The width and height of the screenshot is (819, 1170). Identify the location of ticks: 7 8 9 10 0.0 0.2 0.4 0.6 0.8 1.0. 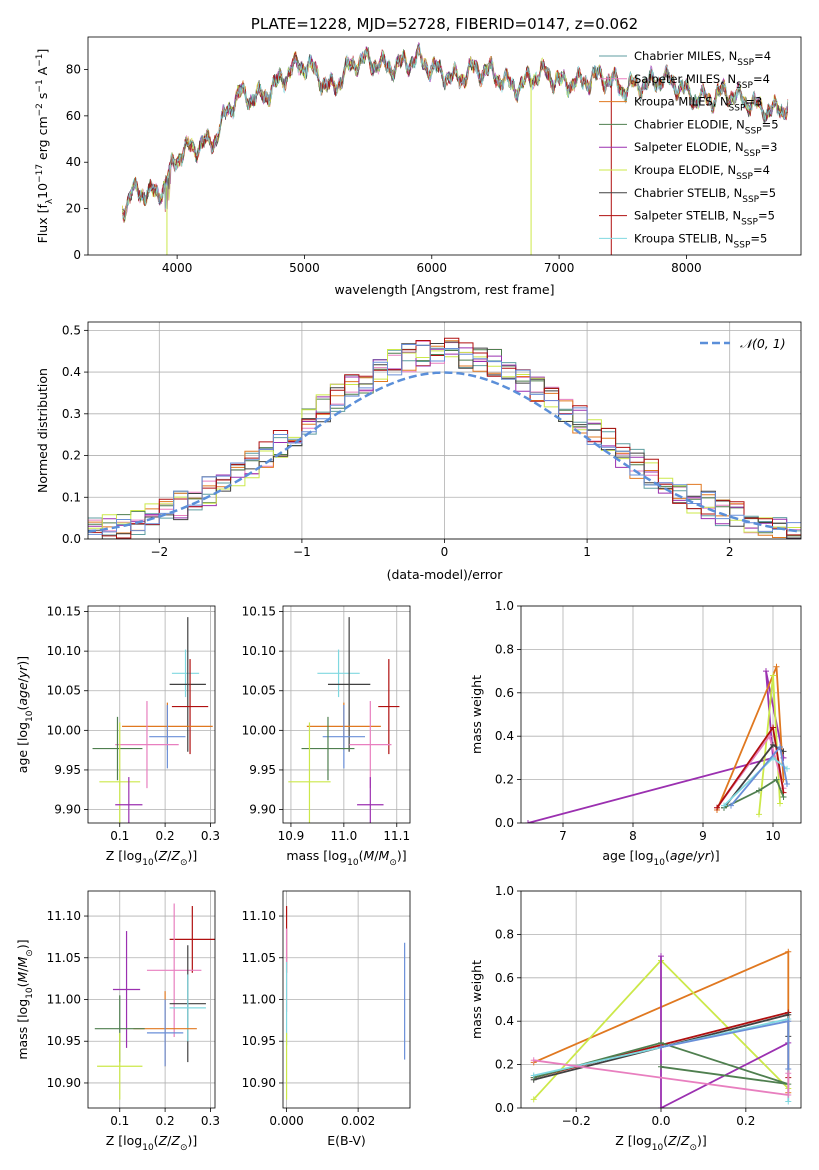
(638, 721).